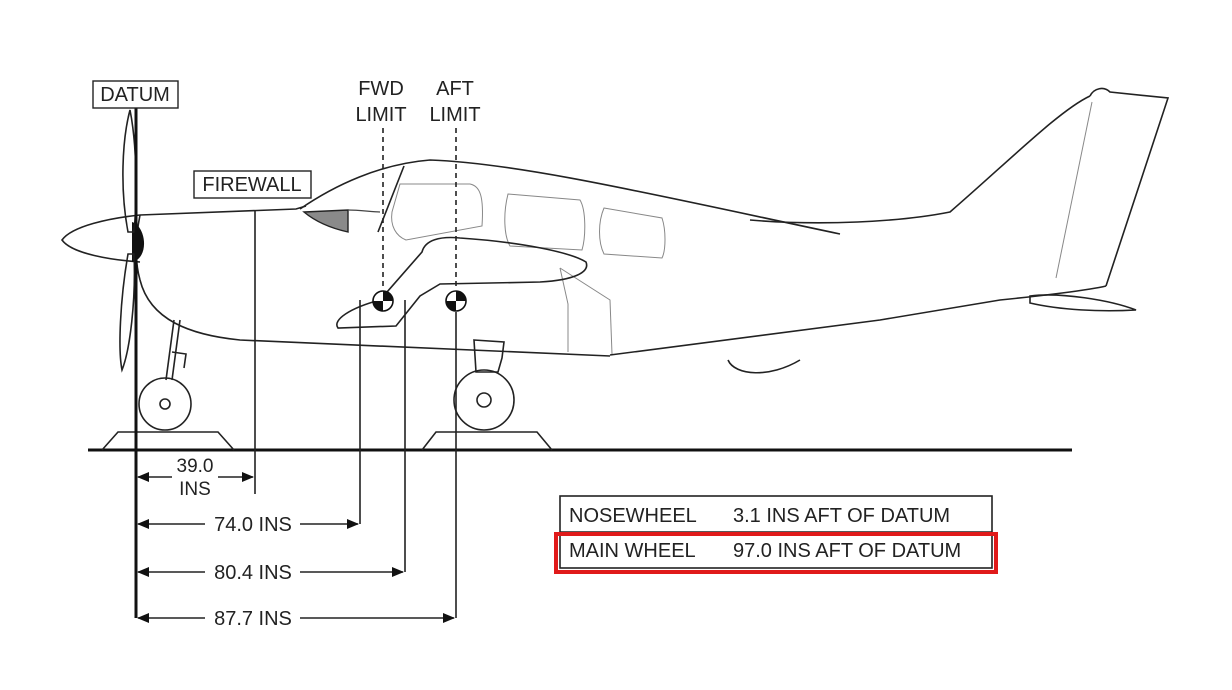  Describe the element at coordinates (633, 516) in the screenshot. I see `table-row-1-name: NOSEWHEEL` at that location.